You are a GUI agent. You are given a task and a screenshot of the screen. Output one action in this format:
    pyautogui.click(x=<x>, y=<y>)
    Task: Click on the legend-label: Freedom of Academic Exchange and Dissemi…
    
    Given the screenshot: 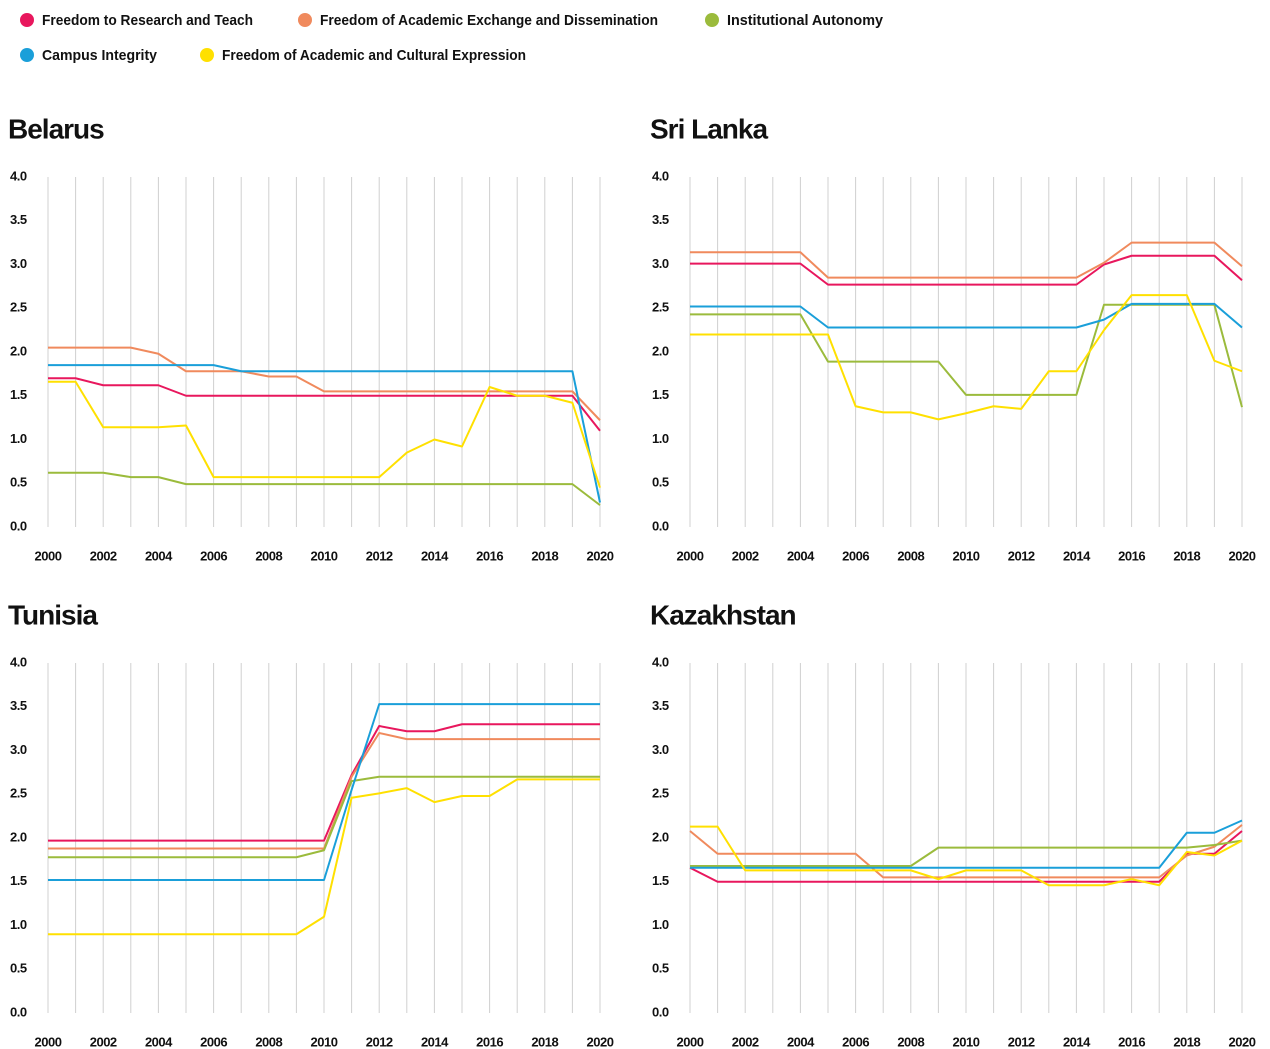 What is the action you would take?
    pyautogui.click(x=489, y=20)
    